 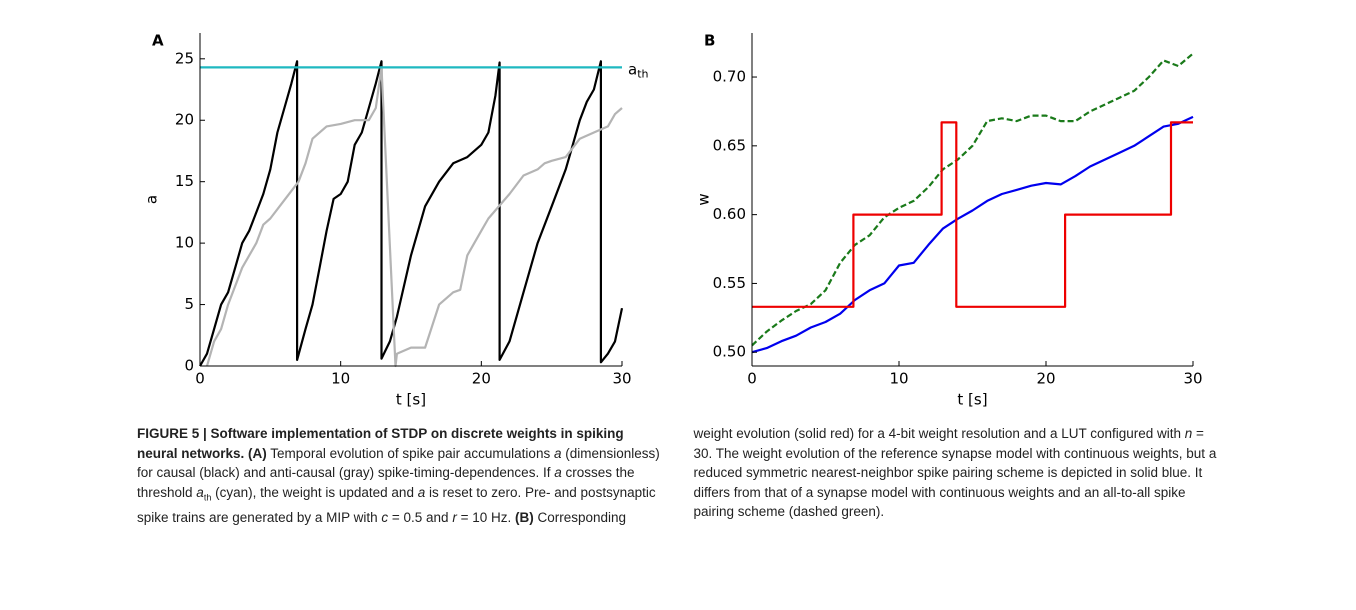 I want to click on y-axis-label: w, so click(x=704, y=199).